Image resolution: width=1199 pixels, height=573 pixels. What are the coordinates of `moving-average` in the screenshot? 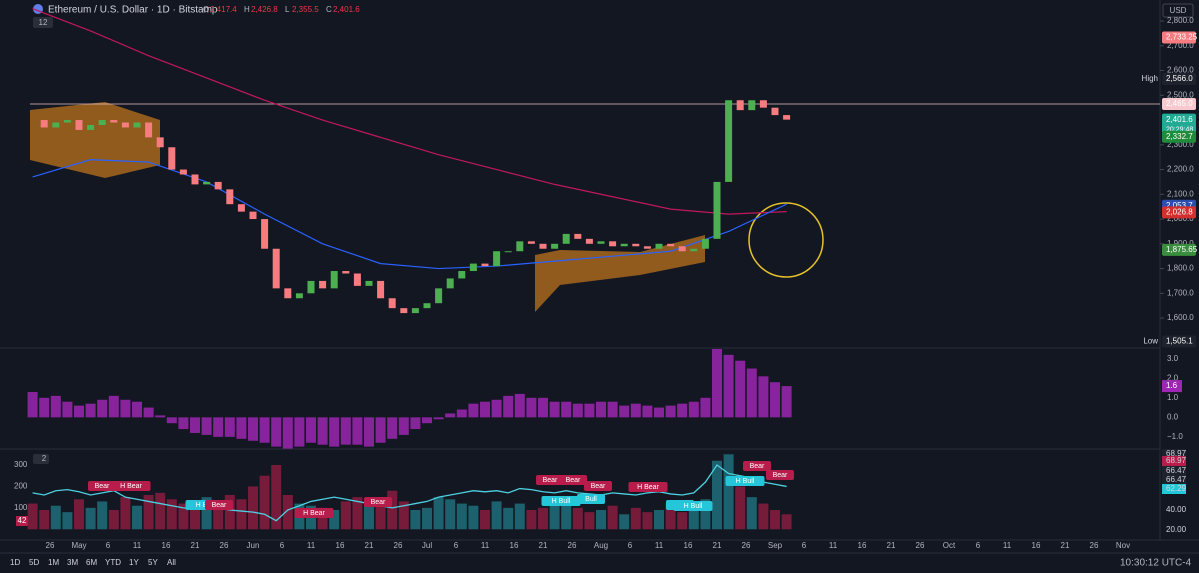 It's located at (409, 214).